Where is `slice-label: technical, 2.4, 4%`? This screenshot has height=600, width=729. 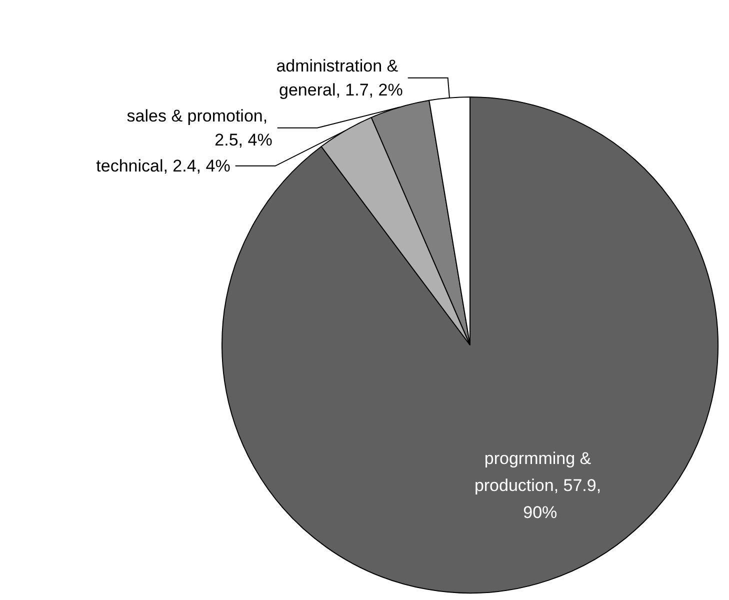
slice-label: technical, 2.4, 4% is located at coordinates (163, 166).